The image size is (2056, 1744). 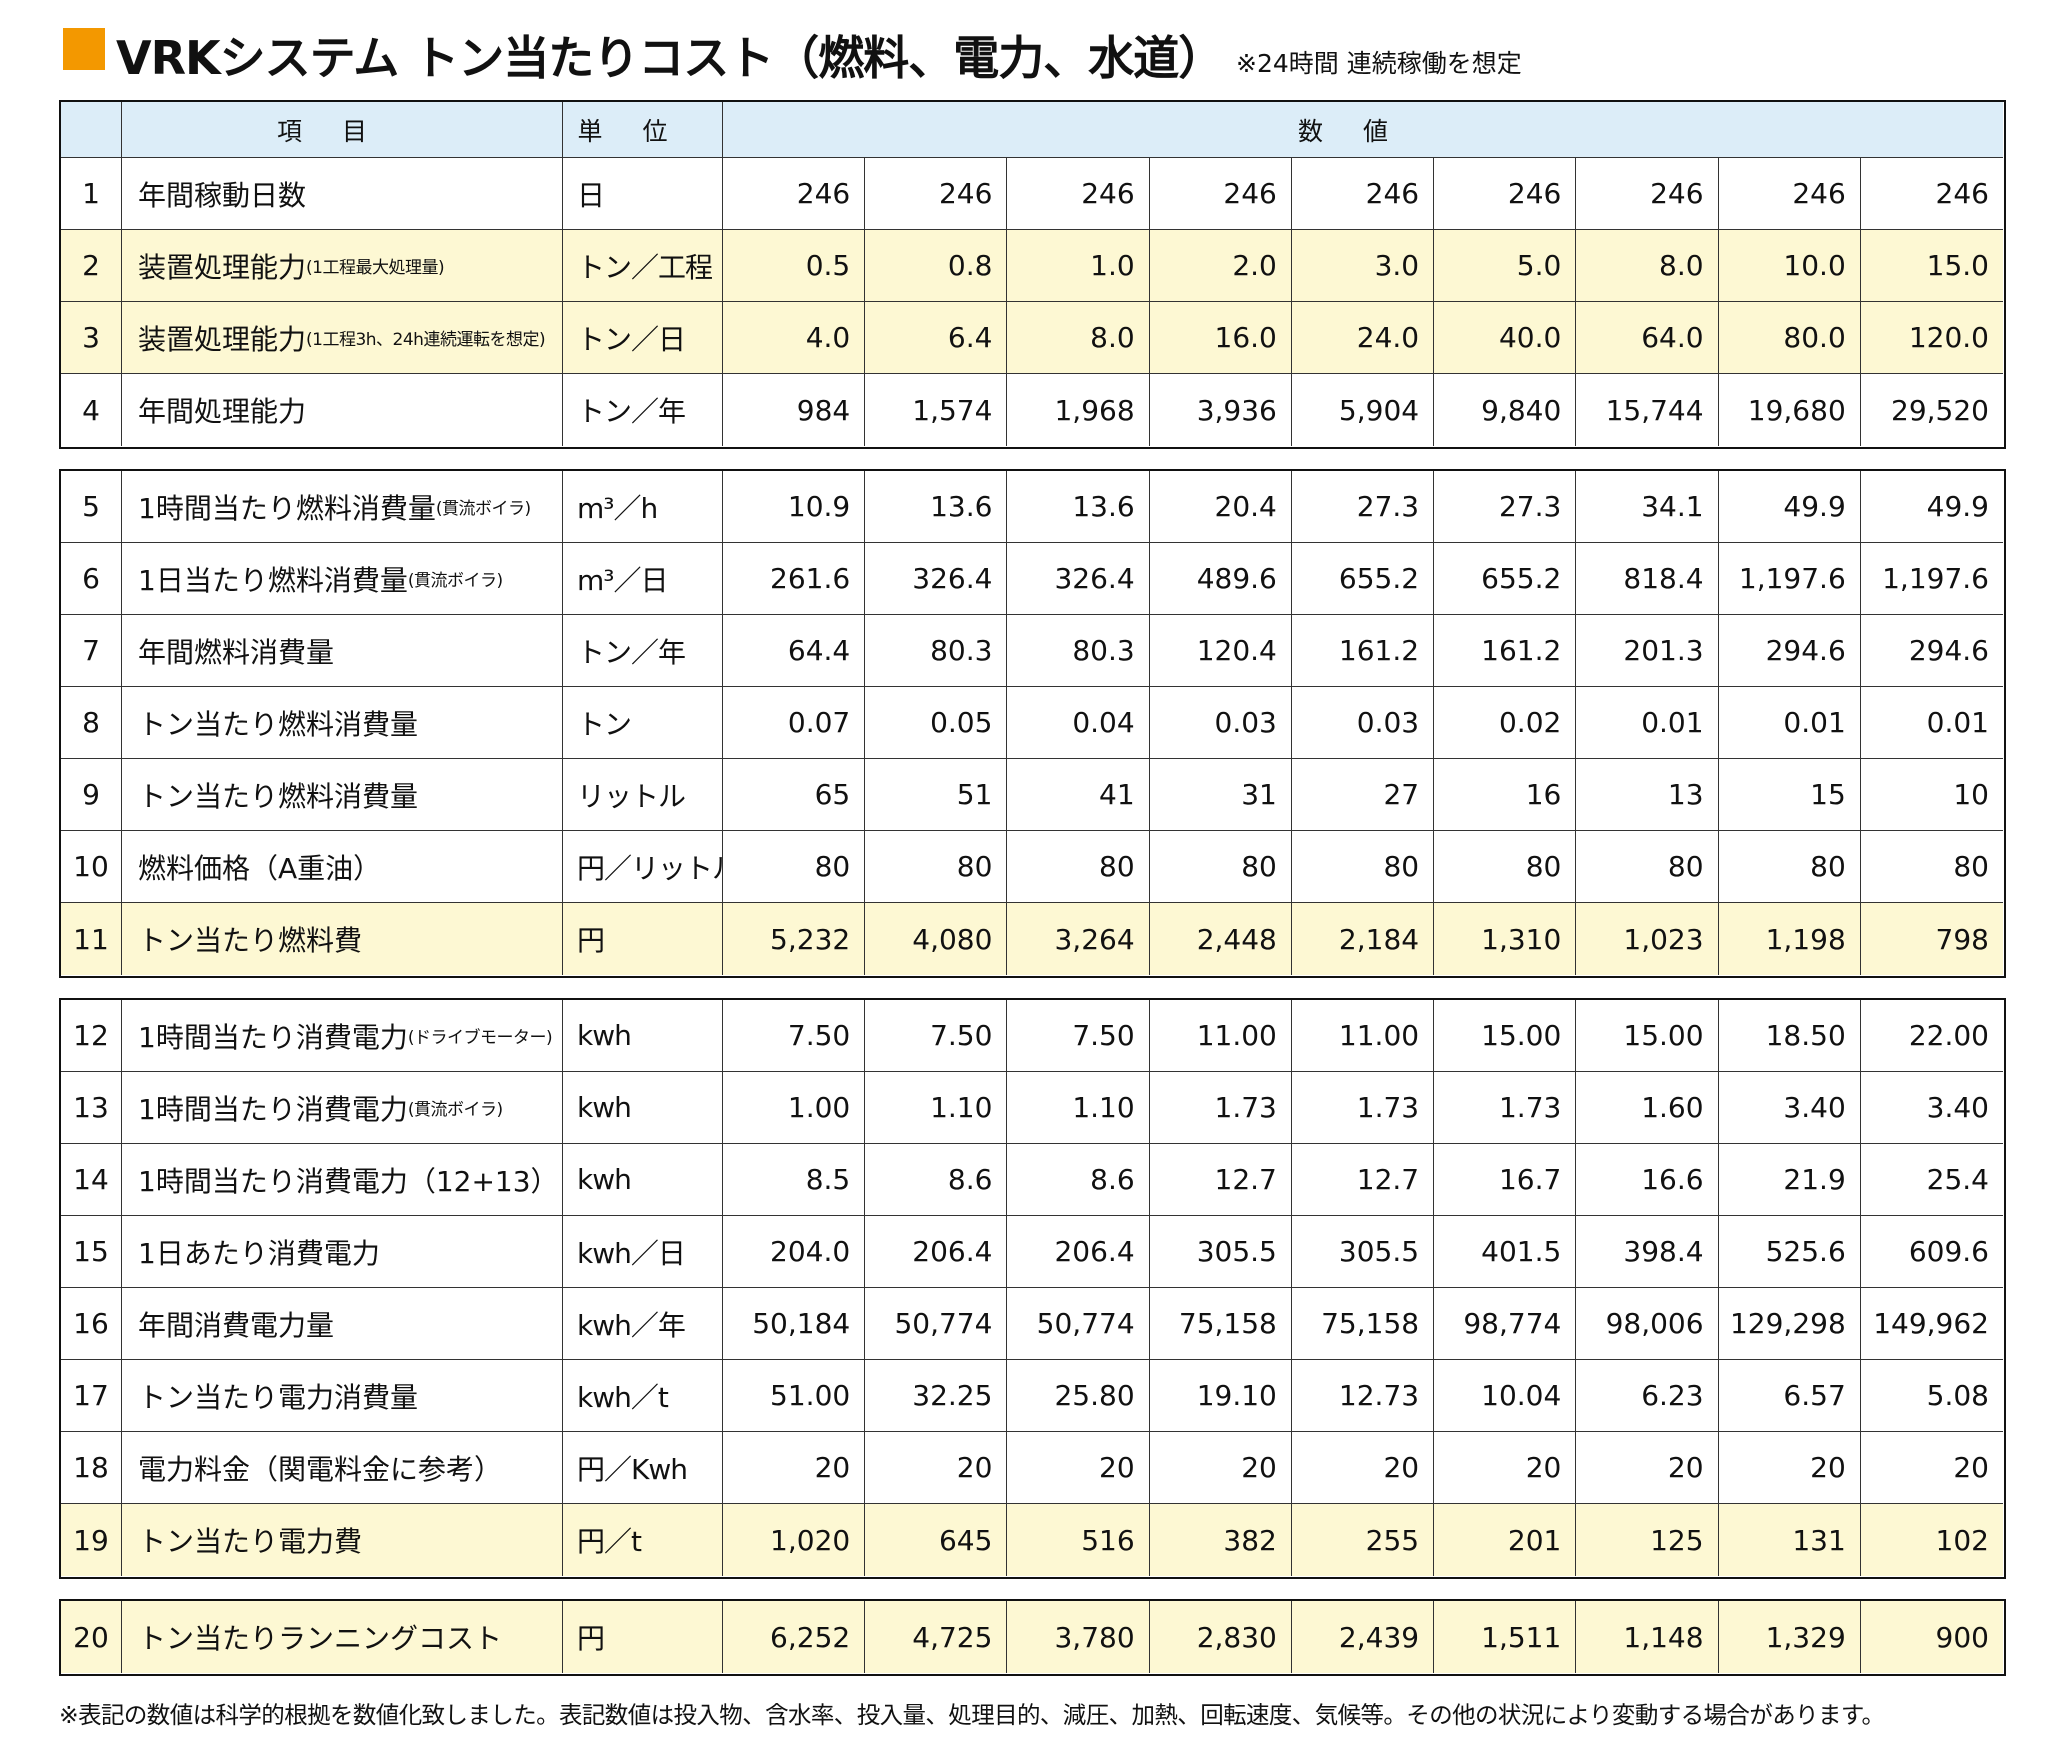 I want to click on value-cell: 655.2, so click(x=1363, y=579).